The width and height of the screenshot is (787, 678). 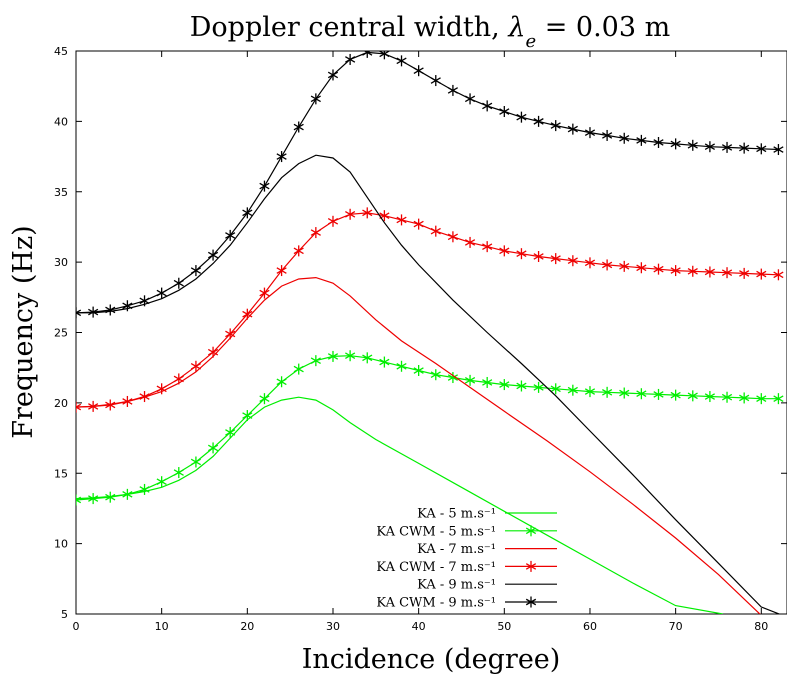 What do you see at coordinates (487, 514) in the screenshot?
I see `legend-entry: KA - 5 m.s⁻¹` at bounding box center [487, 514].